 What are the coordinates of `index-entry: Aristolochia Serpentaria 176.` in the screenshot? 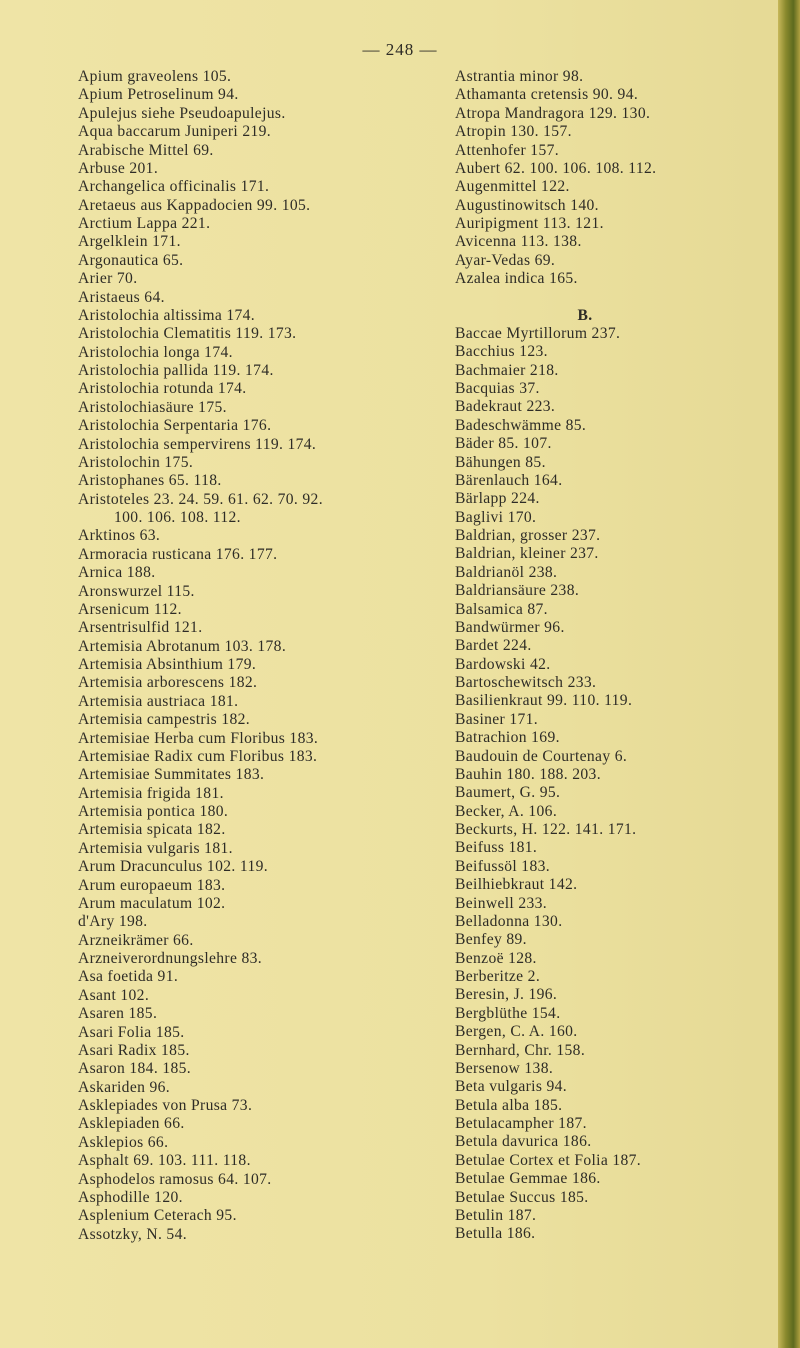 It's located at (175, 426).